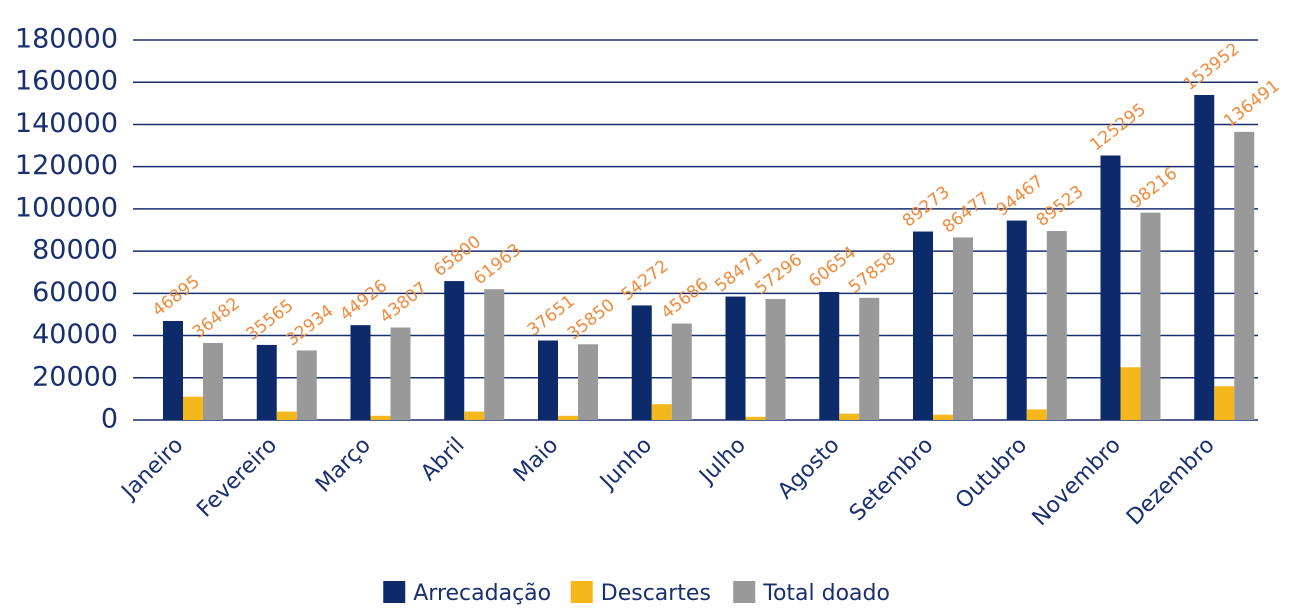  What do you see at coordinates (66, 165) in the screenshot?
I see `y-tick-label: 120000` at bounding box center [66, 165].